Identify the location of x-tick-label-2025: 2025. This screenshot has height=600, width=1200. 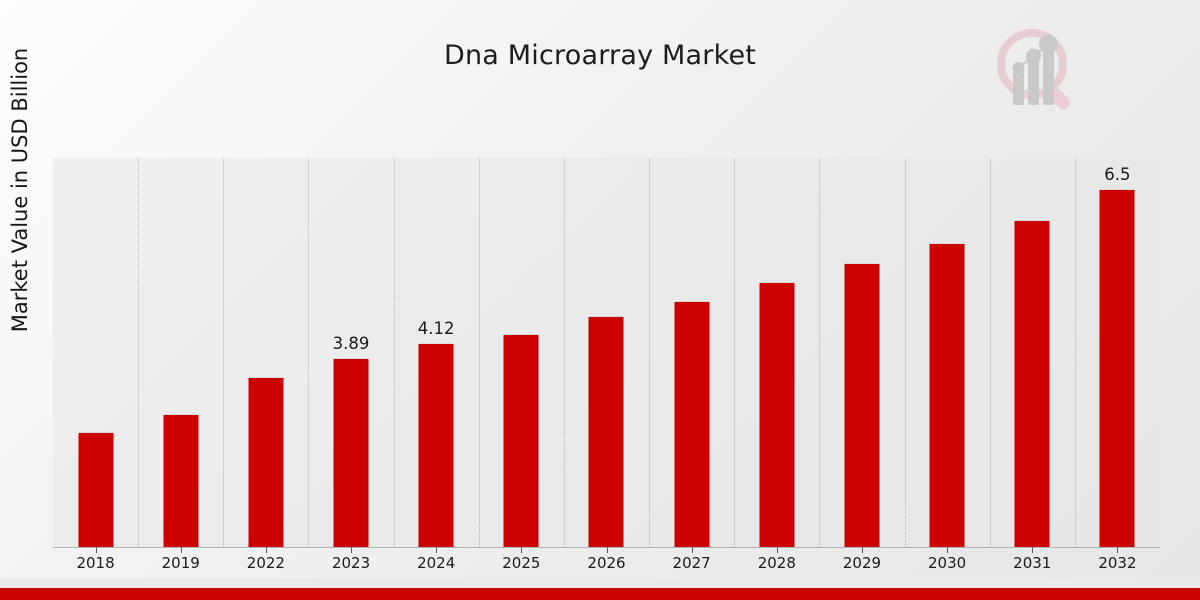
(521, 563).